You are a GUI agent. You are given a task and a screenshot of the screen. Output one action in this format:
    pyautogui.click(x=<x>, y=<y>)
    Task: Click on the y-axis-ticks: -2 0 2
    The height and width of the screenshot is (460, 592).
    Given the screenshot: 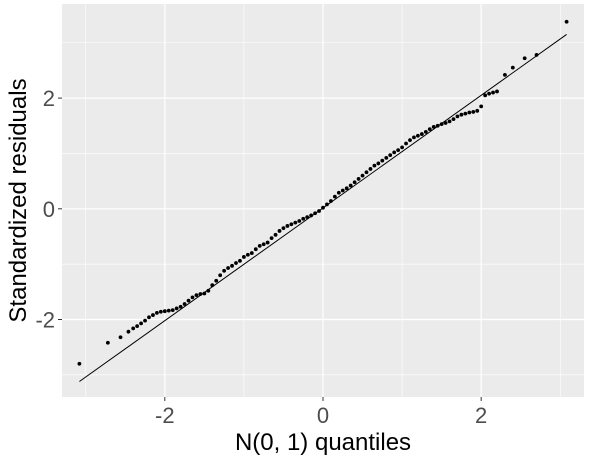 What is the action you would take?
    pyautogui.click(x=48, y=209)
    